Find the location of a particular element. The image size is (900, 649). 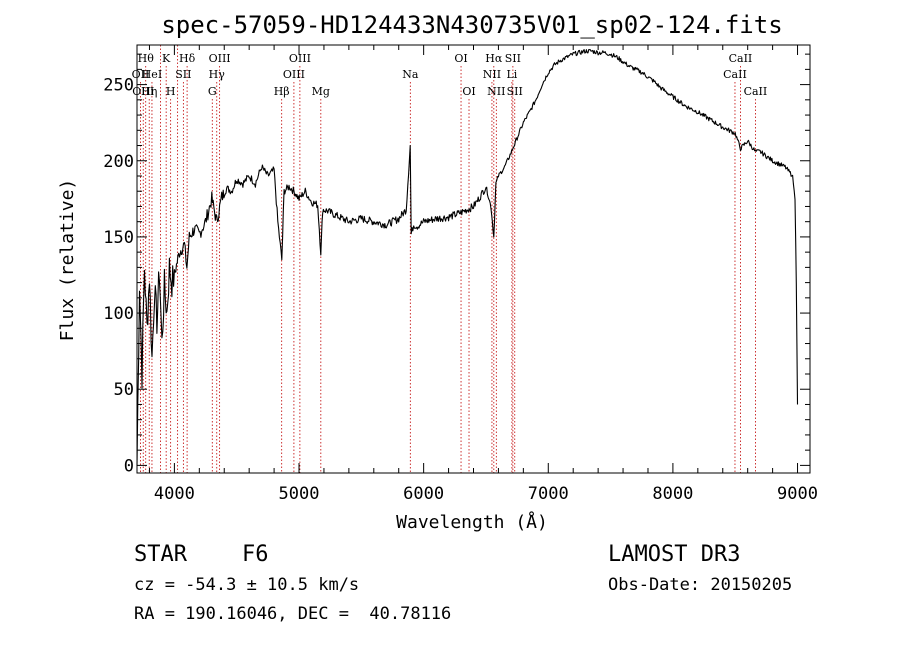

y-tick-label: 150 is located at coordinates (118, 238).